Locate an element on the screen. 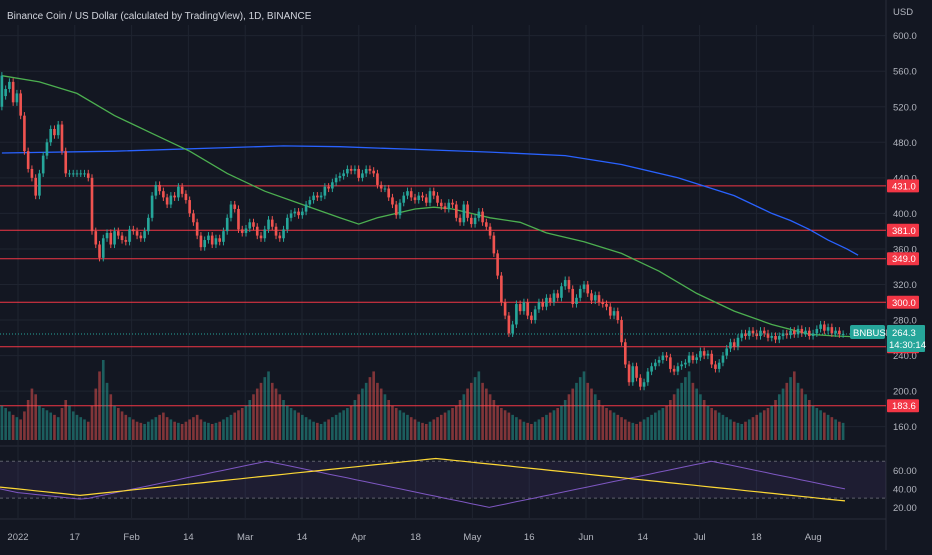 This screenshot has height=555, width=932. y-tick-label: 400.0 is located at coordinates (905, 214).